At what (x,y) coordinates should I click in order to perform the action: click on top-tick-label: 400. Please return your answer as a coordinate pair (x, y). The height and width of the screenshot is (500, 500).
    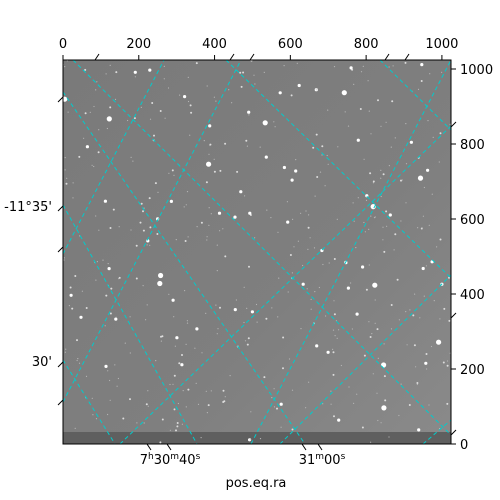
    Looking at the image, I should click on (214, 44).